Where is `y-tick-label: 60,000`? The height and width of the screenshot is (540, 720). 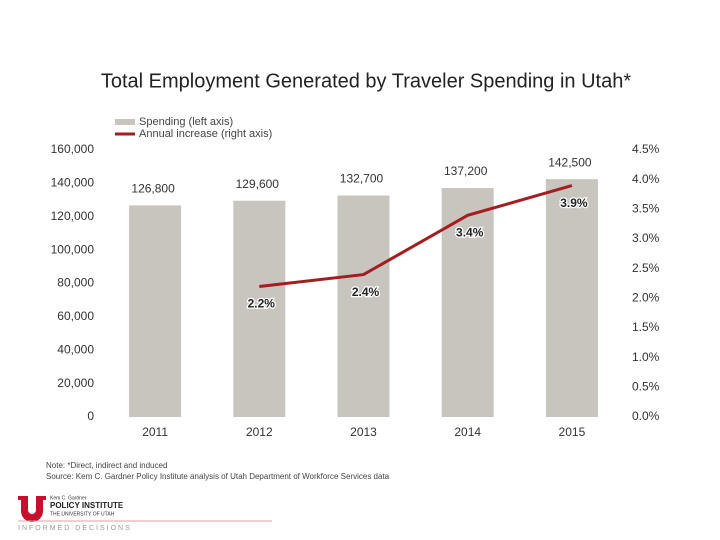 y-tick-label: 60,000 is located at coordinates (75, 316).